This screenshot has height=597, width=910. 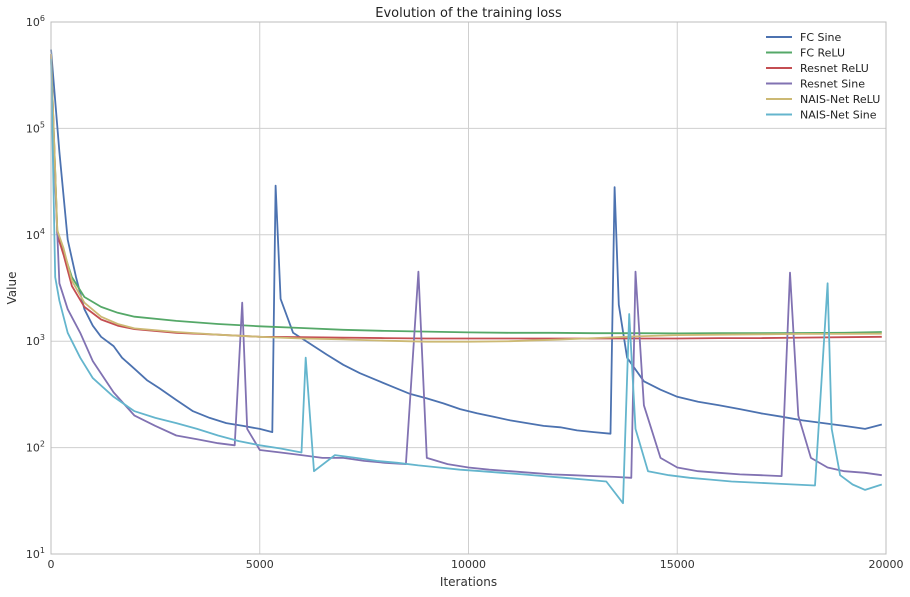 I want to click on legend-label: Resnet Sine, so click(x=832, y=84).